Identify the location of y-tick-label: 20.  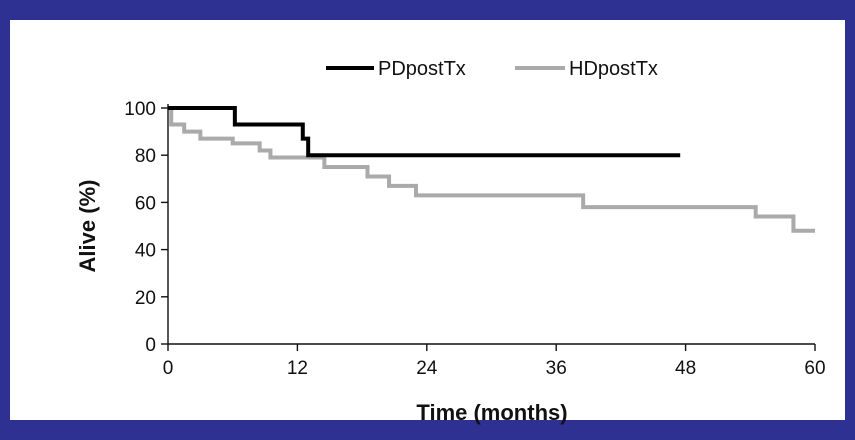
(145, 298).